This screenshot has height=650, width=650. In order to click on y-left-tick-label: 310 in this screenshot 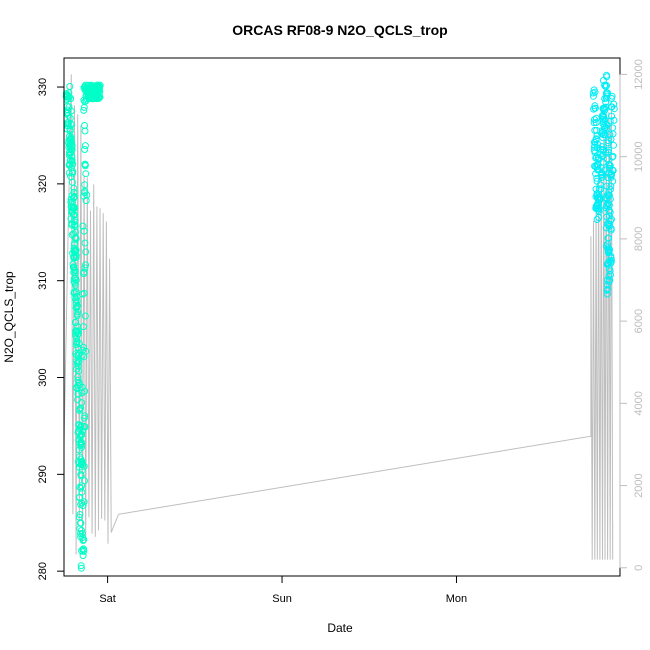, I will do `click(43, 281)`.